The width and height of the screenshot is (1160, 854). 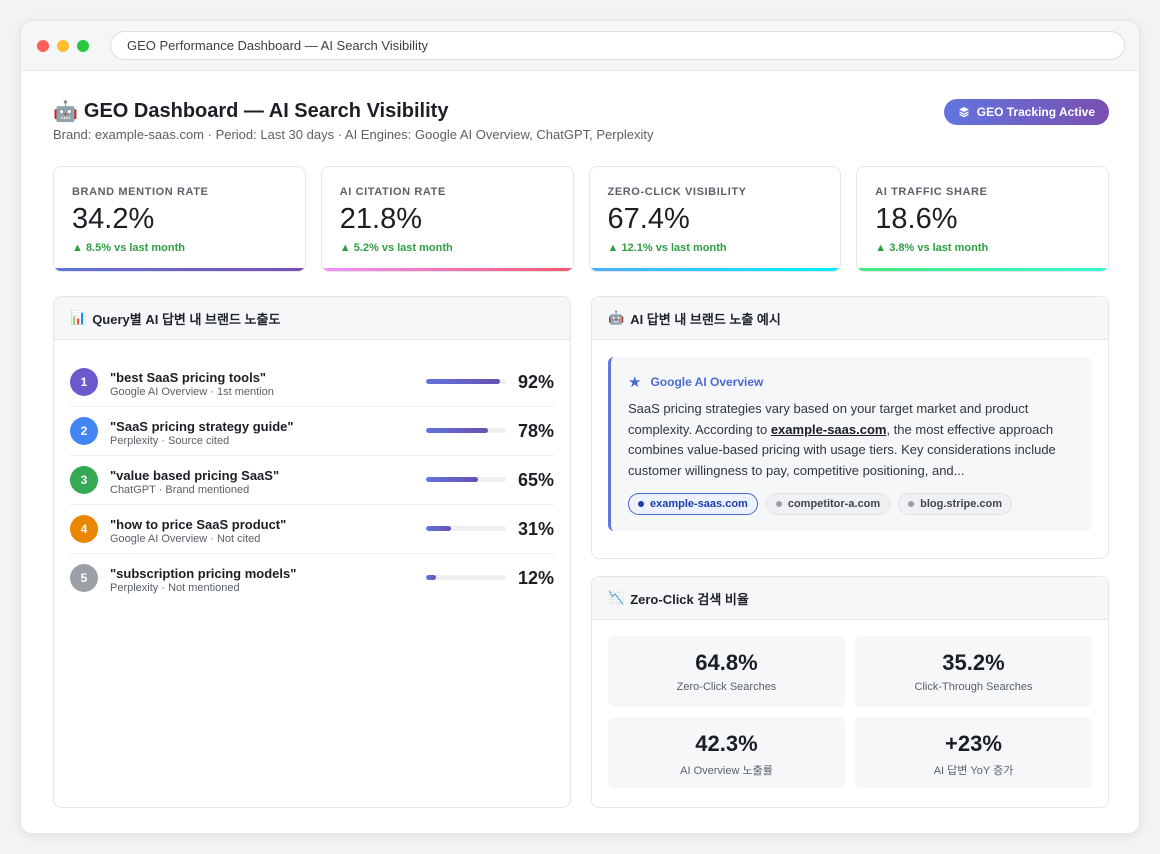 What do you see at coordinates (726, 771) in the screenshot?
I see `stat-label: AI Overview 노출률` at bounding box center [726, 771].